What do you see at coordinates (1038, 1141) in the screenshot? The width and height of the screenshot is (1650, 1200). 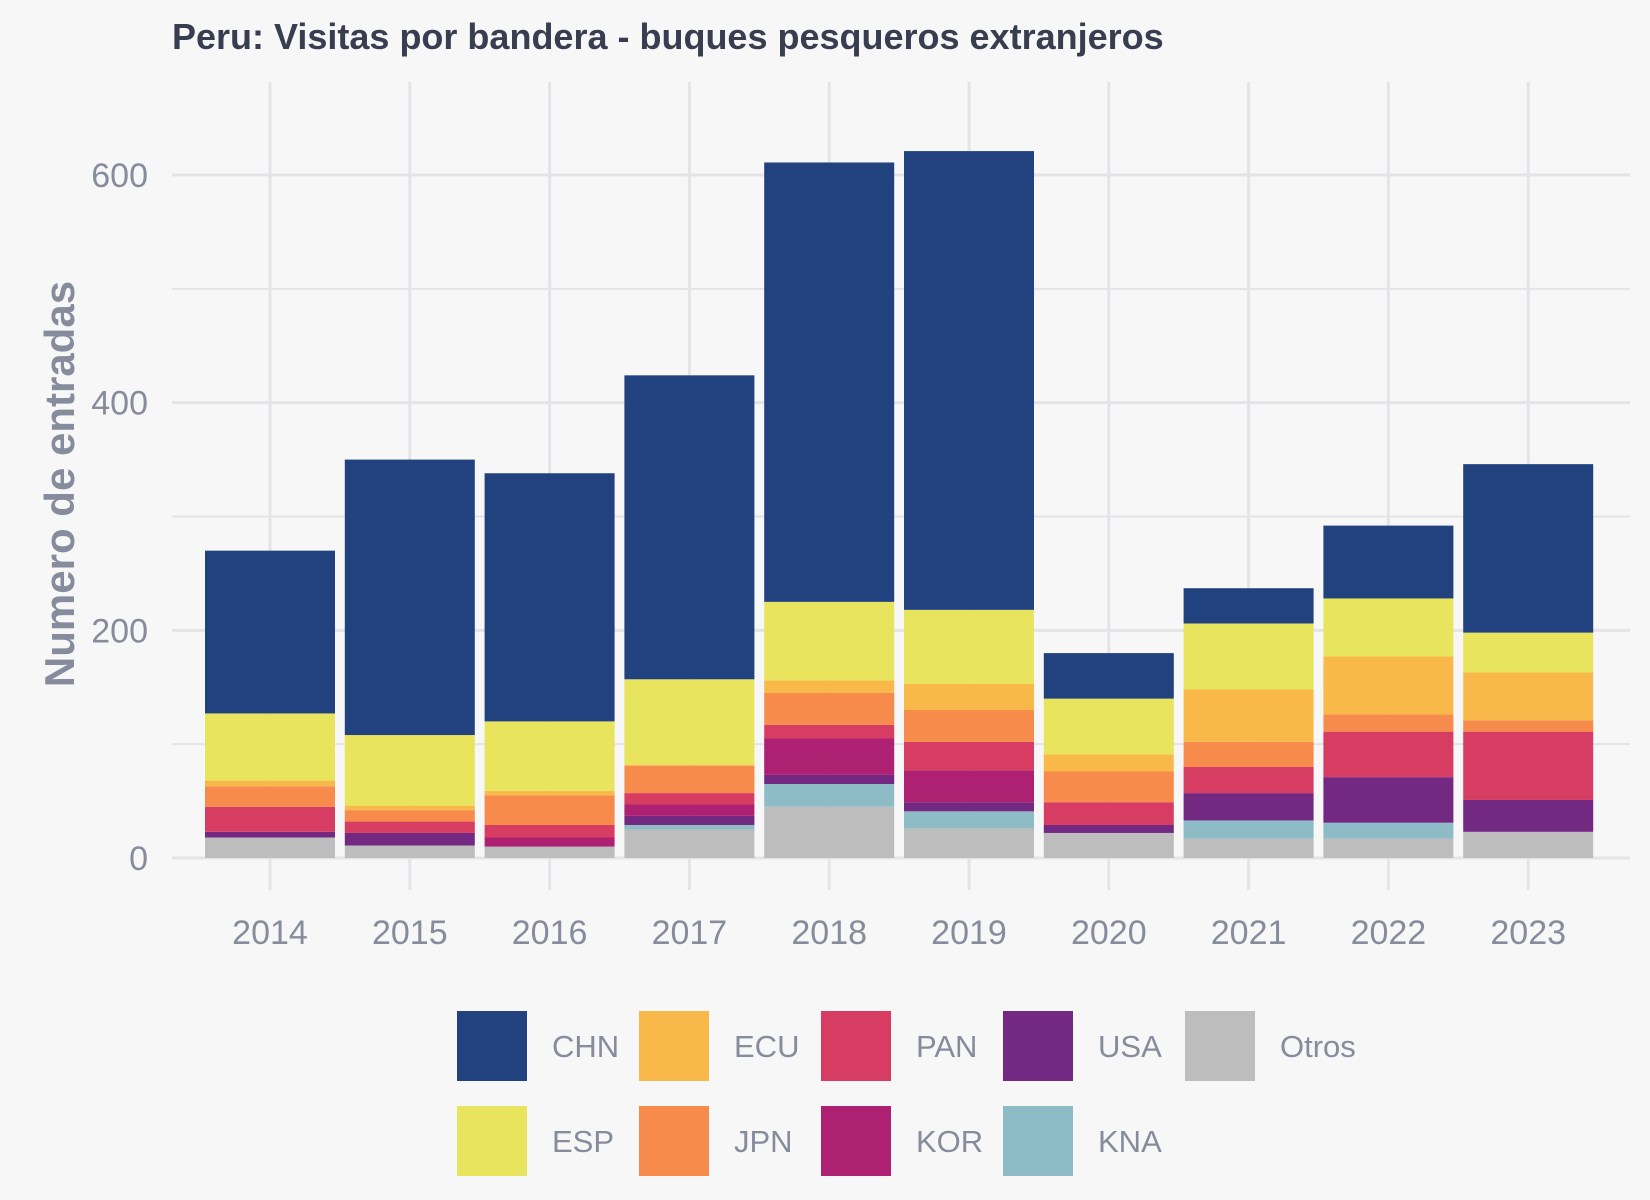 I see `legend-swatch-kna` at bounding box center [1038, 1141].